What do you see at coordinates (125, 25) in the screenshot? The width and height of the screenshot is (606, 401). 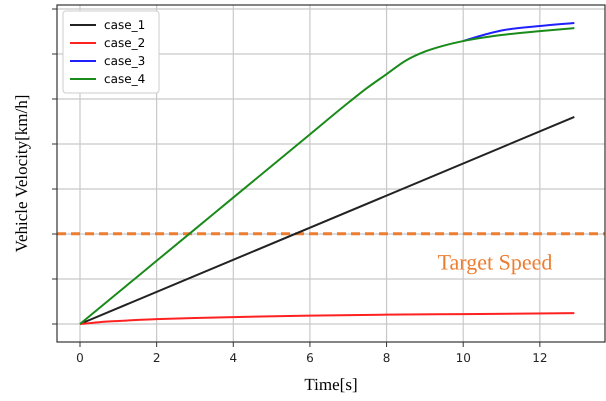 I see `legend-label: case_1` at bounding box center [125, 25].